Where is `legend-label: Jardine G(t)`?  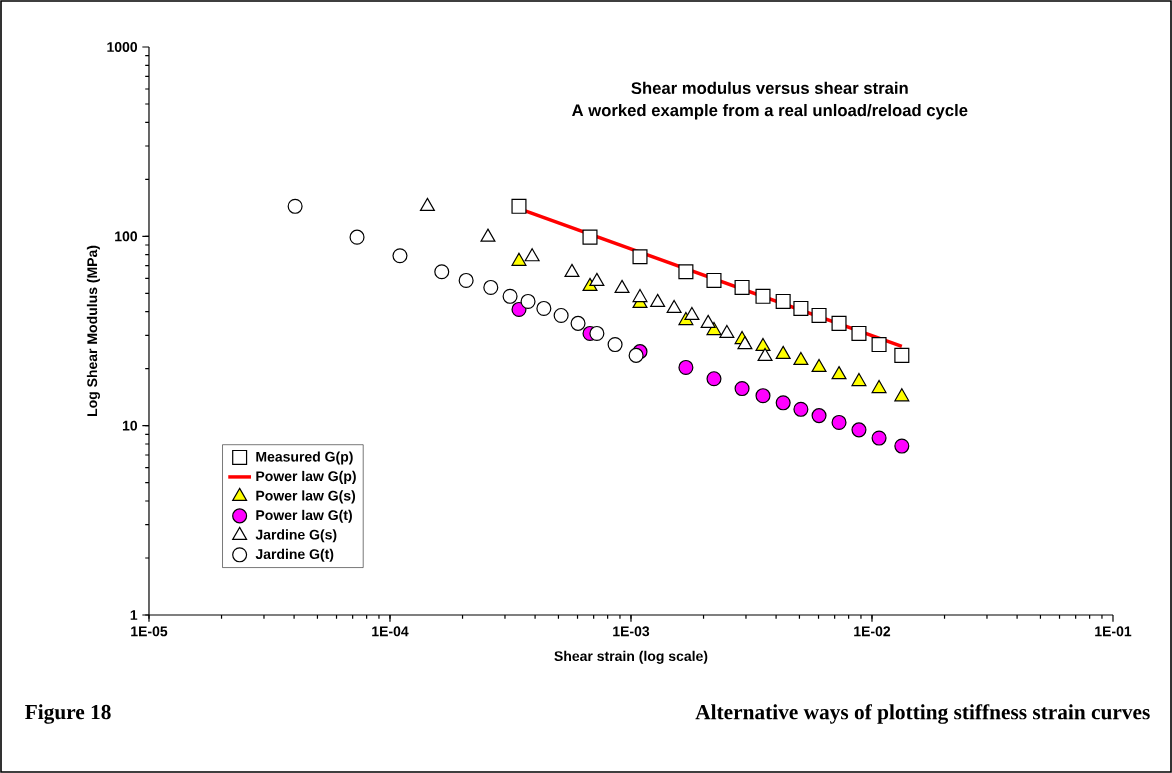 legend-label: Jardine G(t) is located at coordinates (294, 555).